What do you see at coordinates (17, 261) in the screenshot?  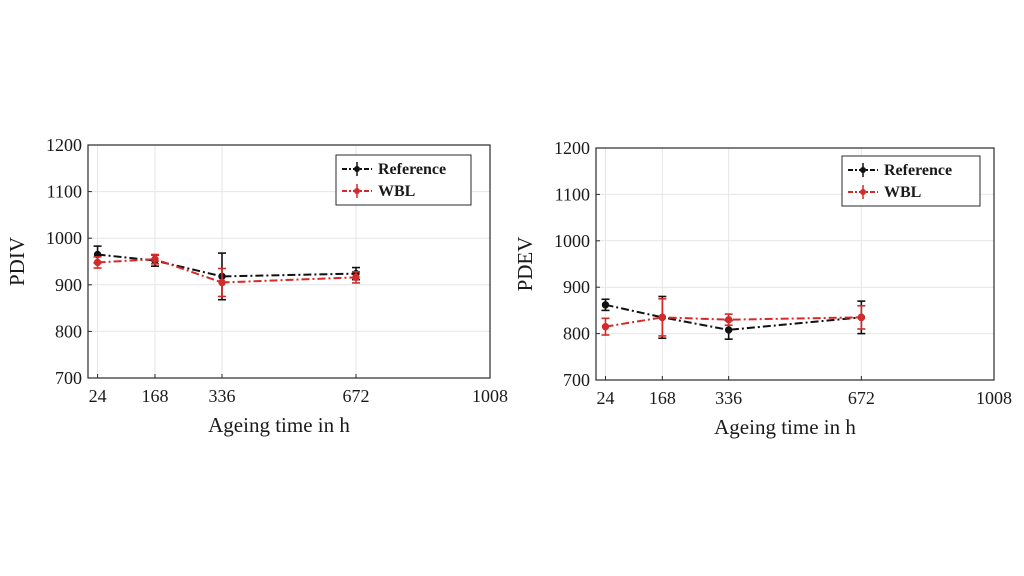 I see `y-axis-label: PDIV` at bounding box center [17, 261].